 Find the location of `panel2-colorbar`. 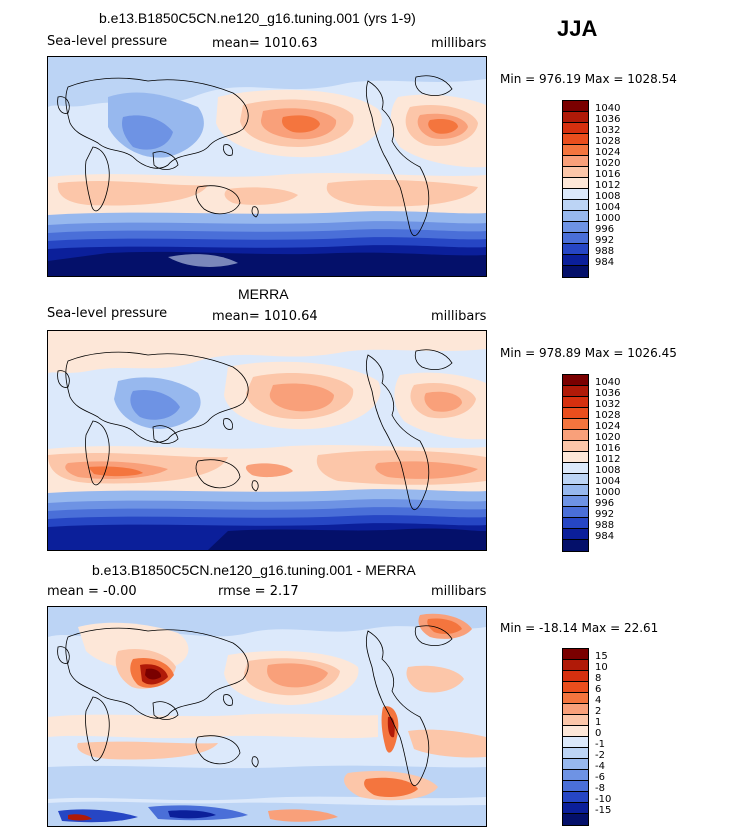

panel2-colorbar is located at coordinates (575, 463).